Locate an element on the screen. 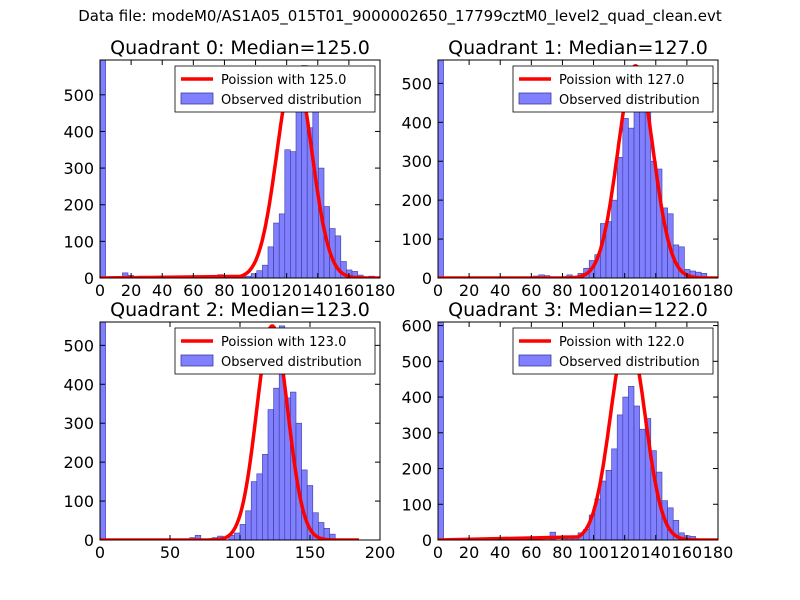 The width and height of the screenshot is (800, 600). legend-label-poisson: Poission with 122.0 is located at coordinates (621, 342).